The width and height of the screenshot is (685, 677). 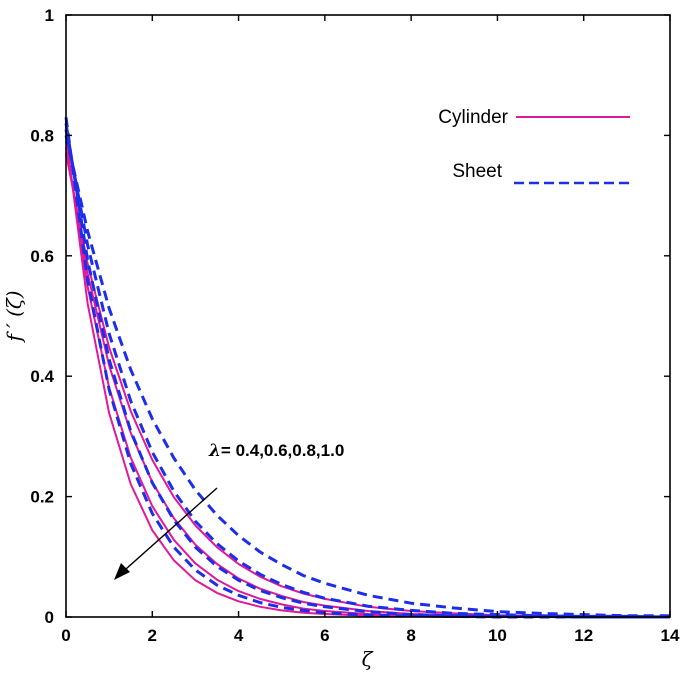 What do you see at coordinates (214, 451) in the screenshot?
I see `annotation-symbol: λ` at bounding box center [214, 451].